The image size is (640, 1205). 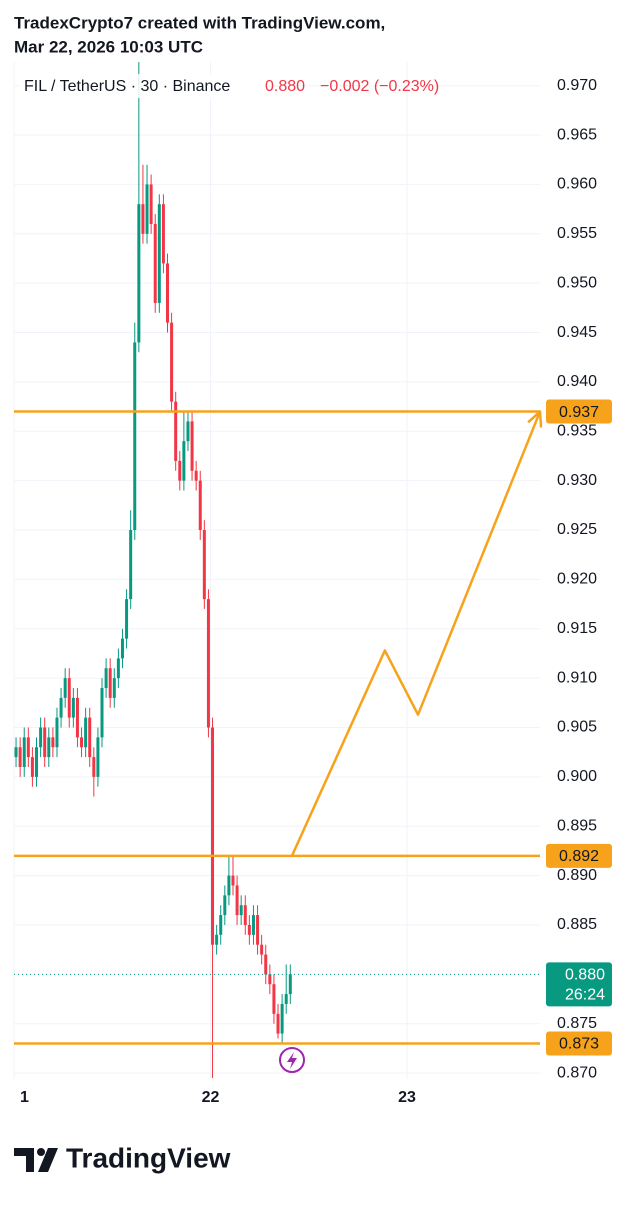 I want to click on price: 0.880, so click(x=285, y=86).